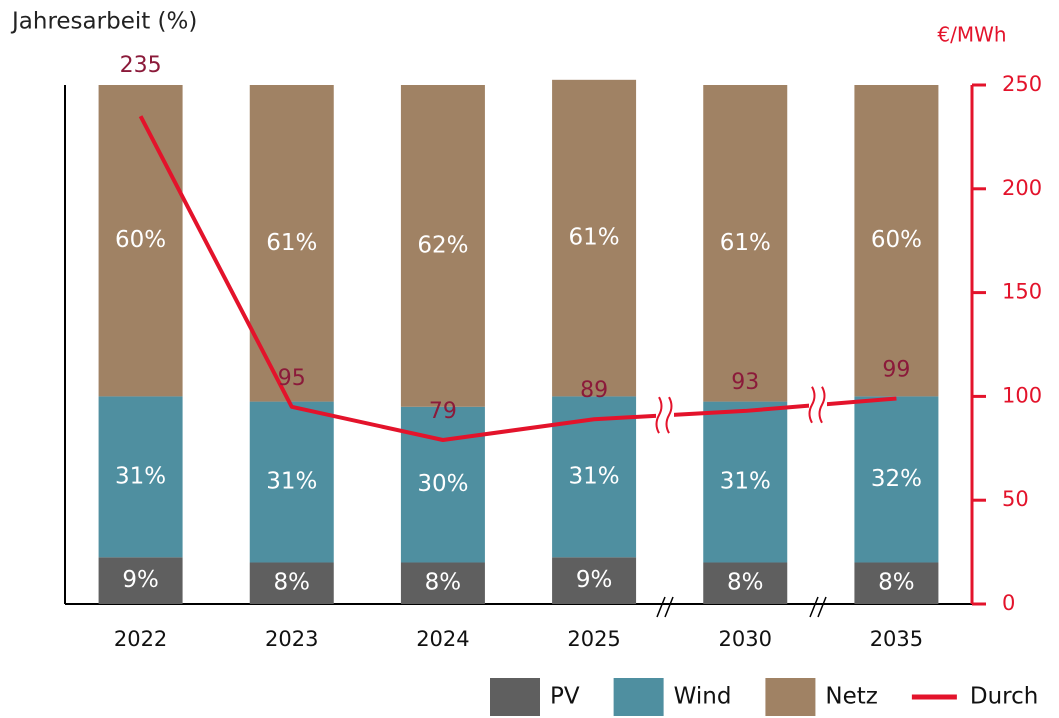 The image size is (1059, 718). I want to click on y2-tick-label: 150, so click(1022, 292).